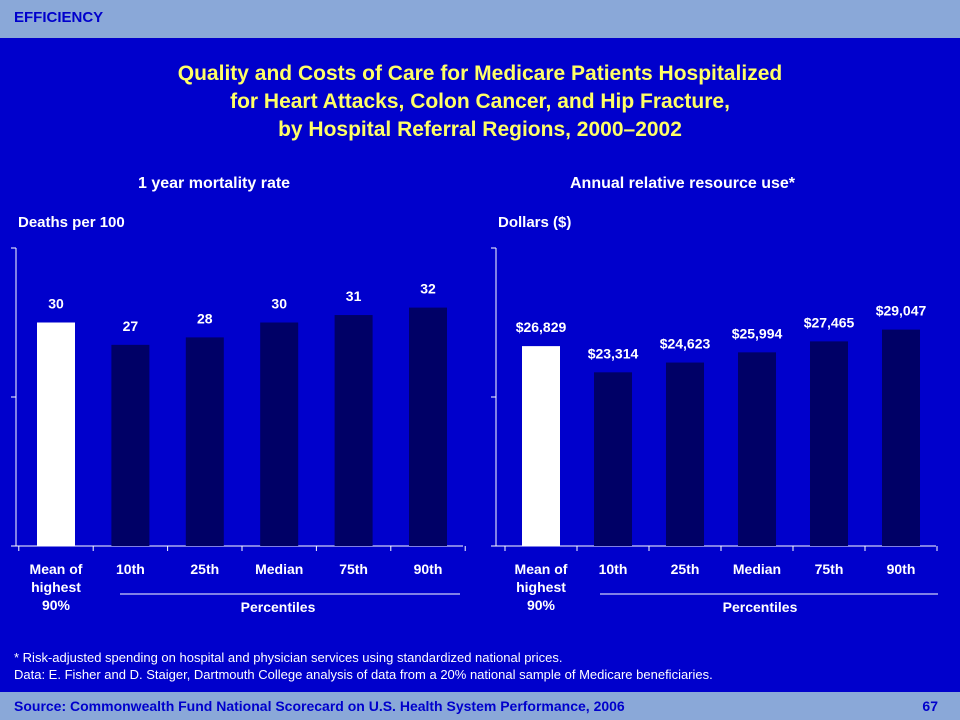  What do you see at coordinates (205, 318) in the screenshot?
I see `chart-0-value-label-2: 28` at bounding box center [205, 318].